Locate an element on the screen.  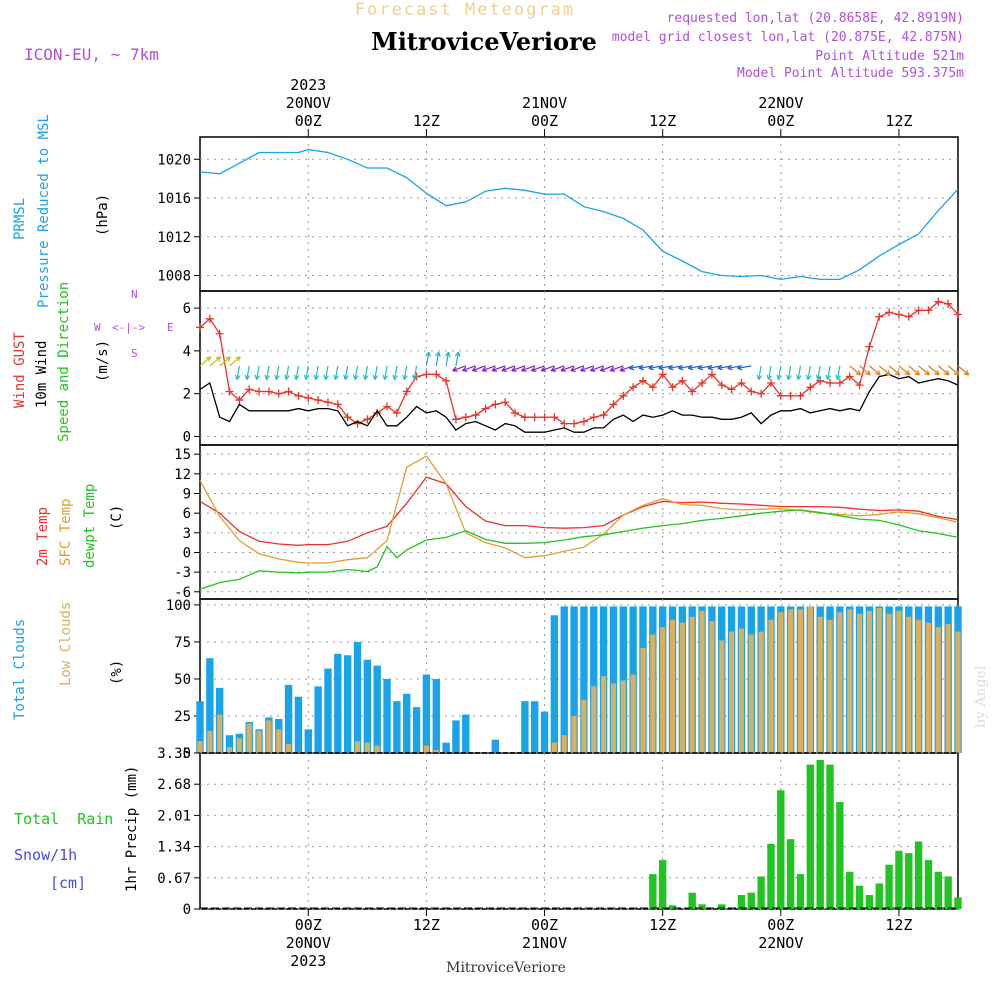
y-tick-label: 0 is located at coordinates (187, 437).